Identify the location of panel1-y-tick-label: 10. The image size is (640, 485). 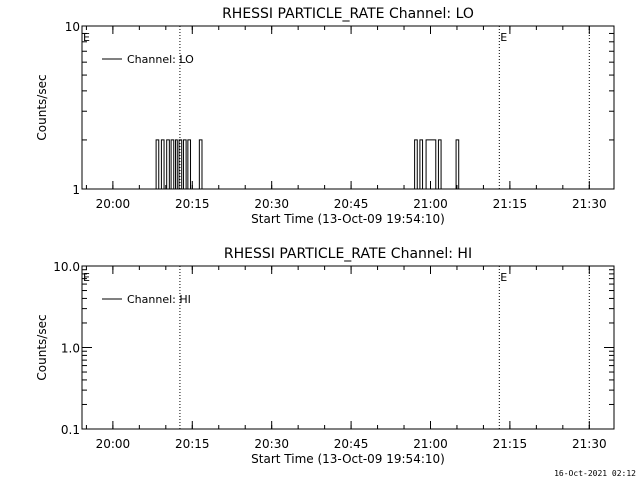
(72, 27).